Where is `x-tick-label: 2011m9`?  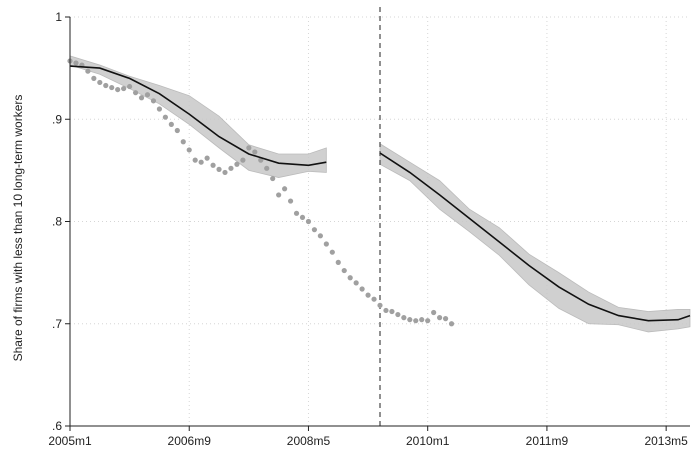 x-tick-label: 2011m9 is located at coordinates (547, 441).